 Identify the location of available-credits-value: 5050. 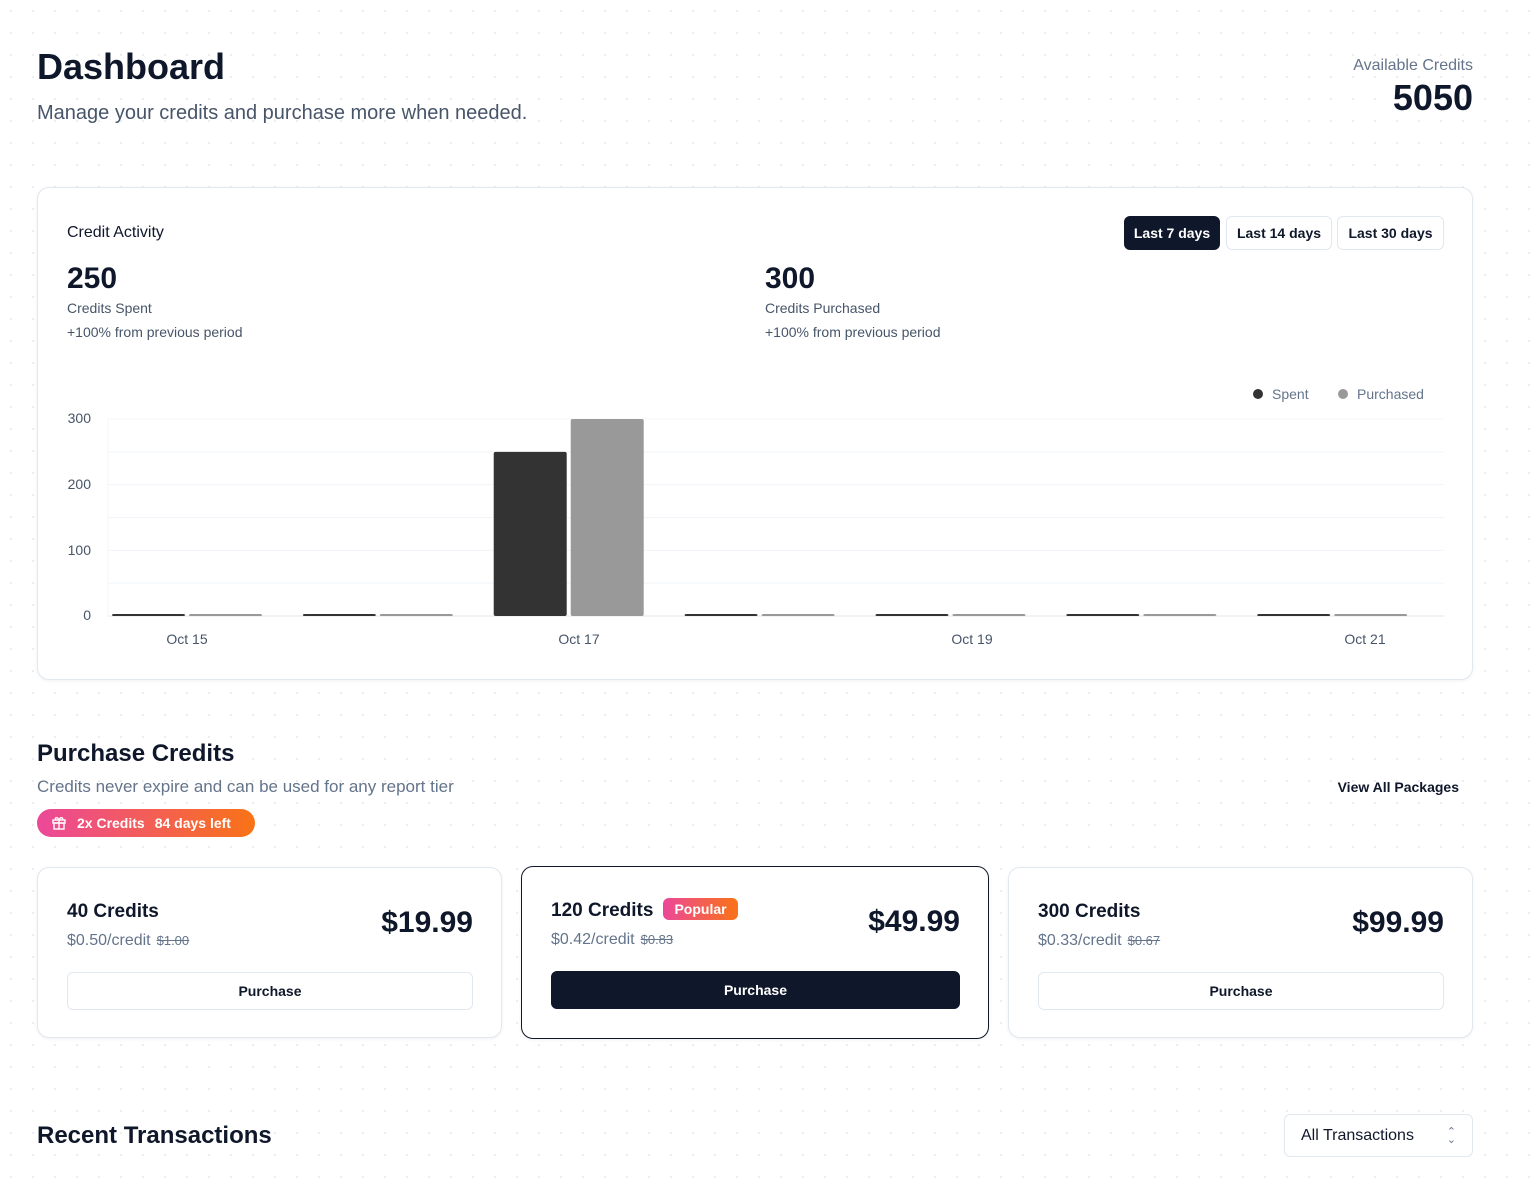
(1432, 97).